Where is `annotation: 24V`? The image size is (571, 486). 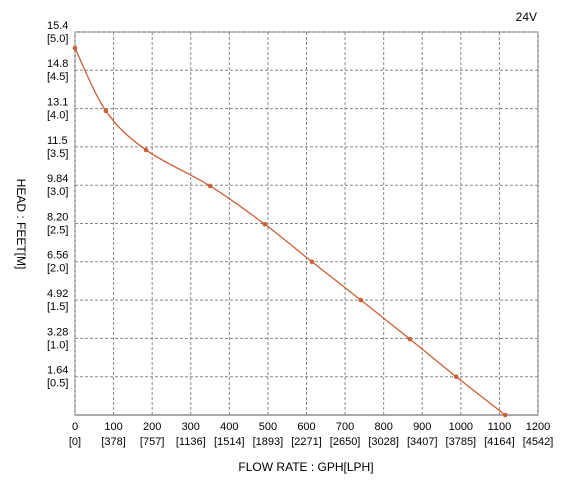 annotation: 24V is located at coordinates (526, 17).